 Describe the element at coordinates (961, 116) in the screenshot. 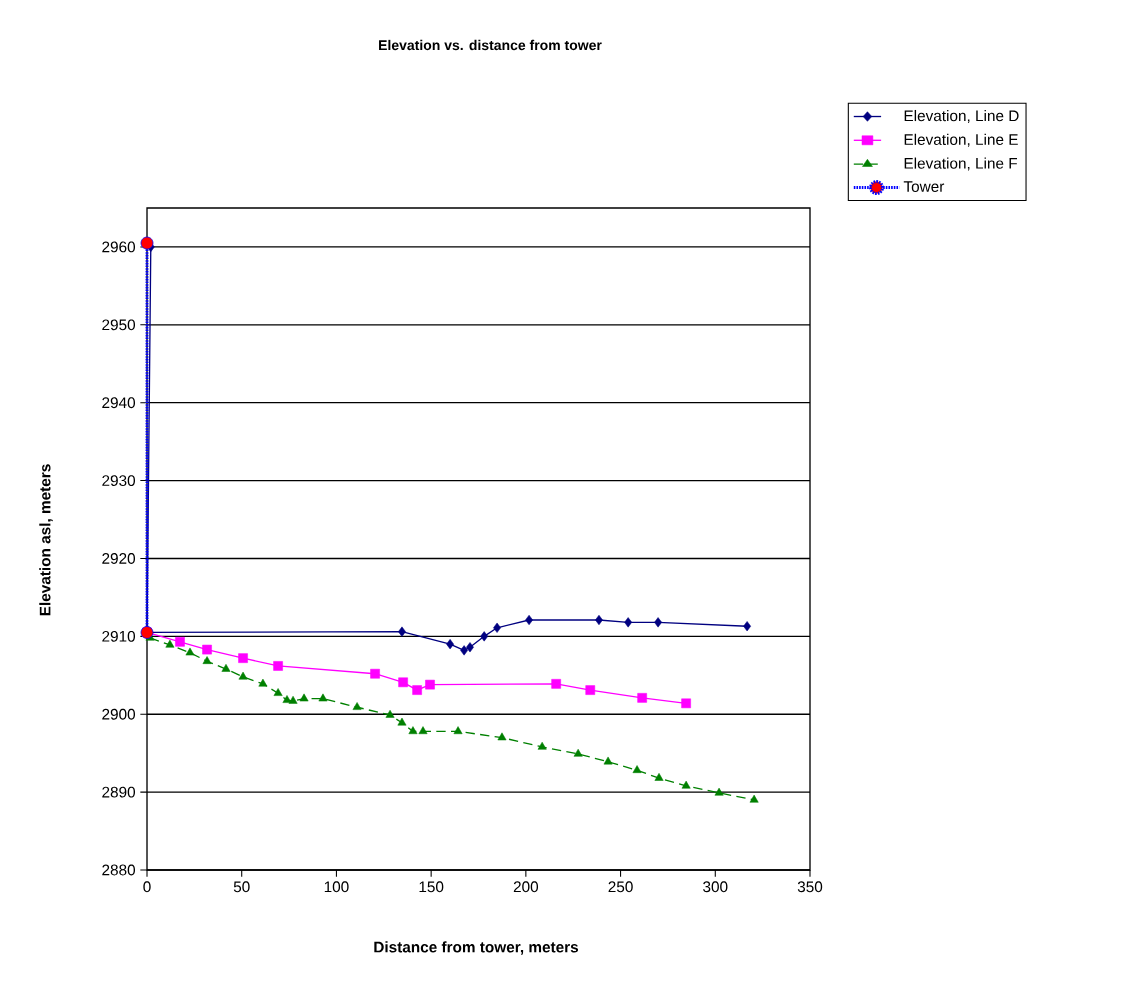

I see `legend-label: Elevation, Line D` at that location.